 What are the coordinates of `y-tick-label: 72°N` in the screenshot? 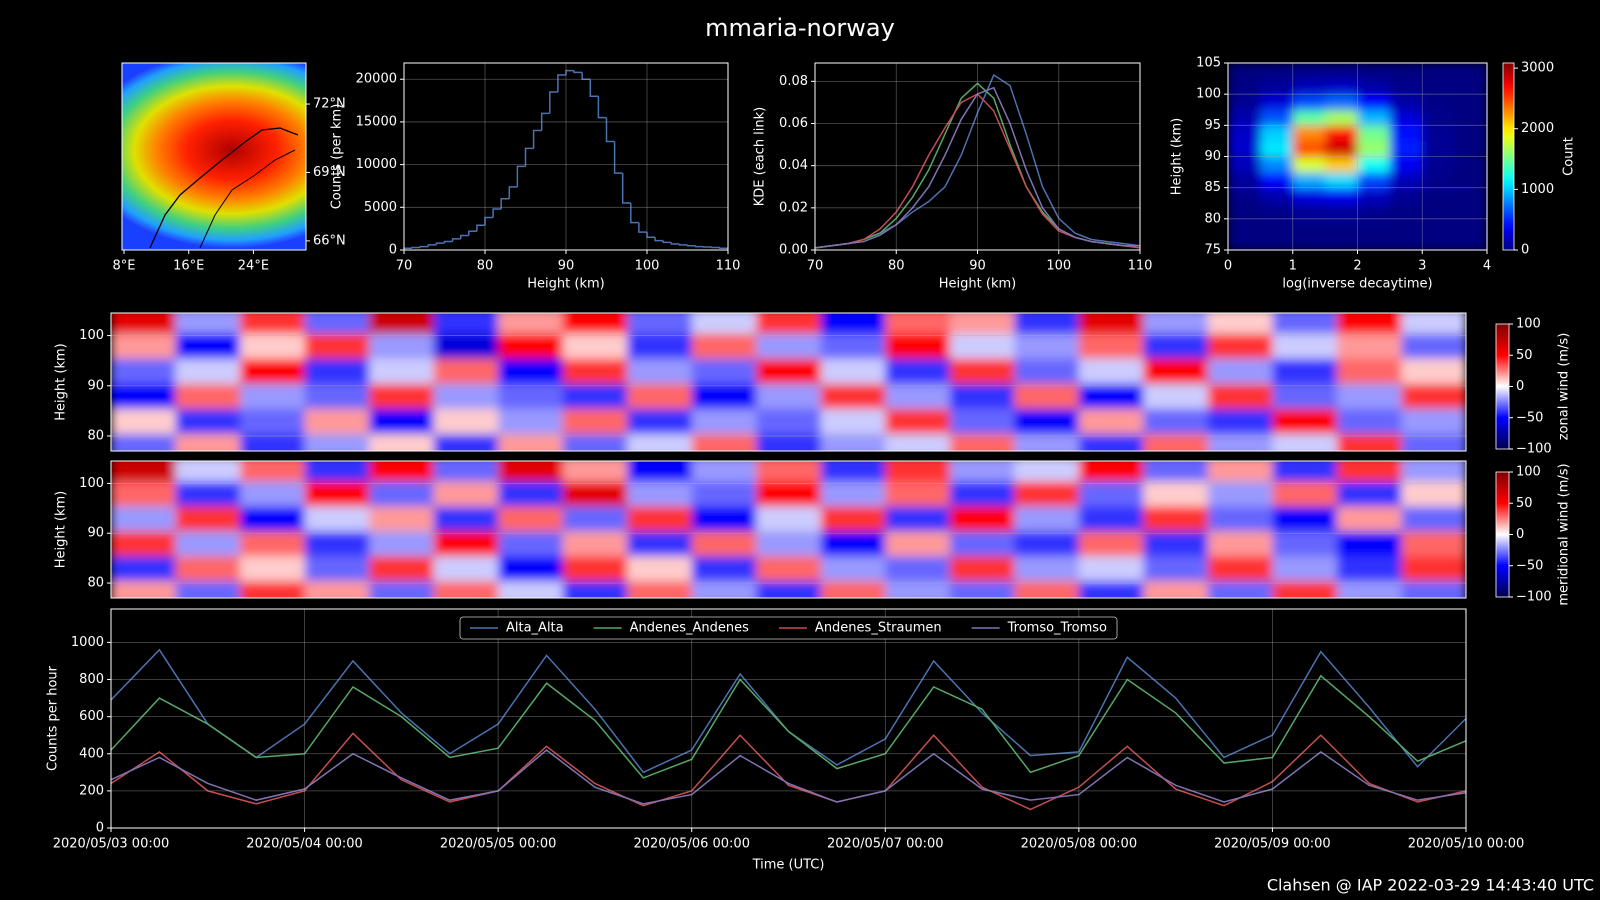 It's located at (329, 104).